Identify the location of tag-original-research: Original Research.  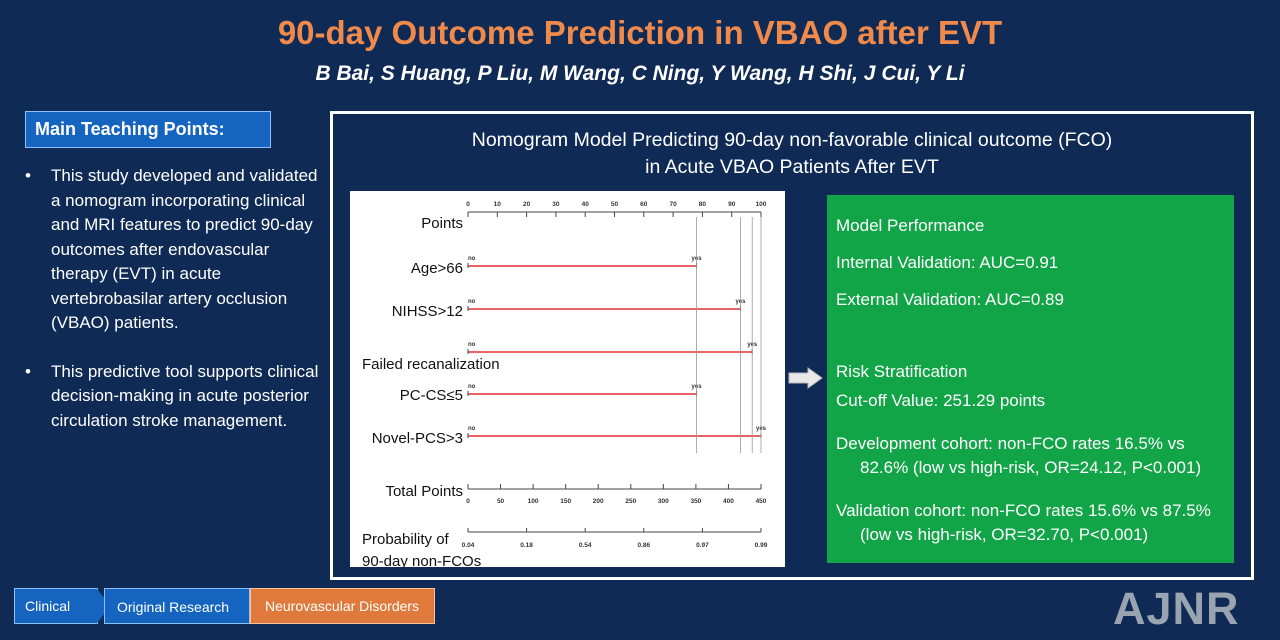
(177, 606).